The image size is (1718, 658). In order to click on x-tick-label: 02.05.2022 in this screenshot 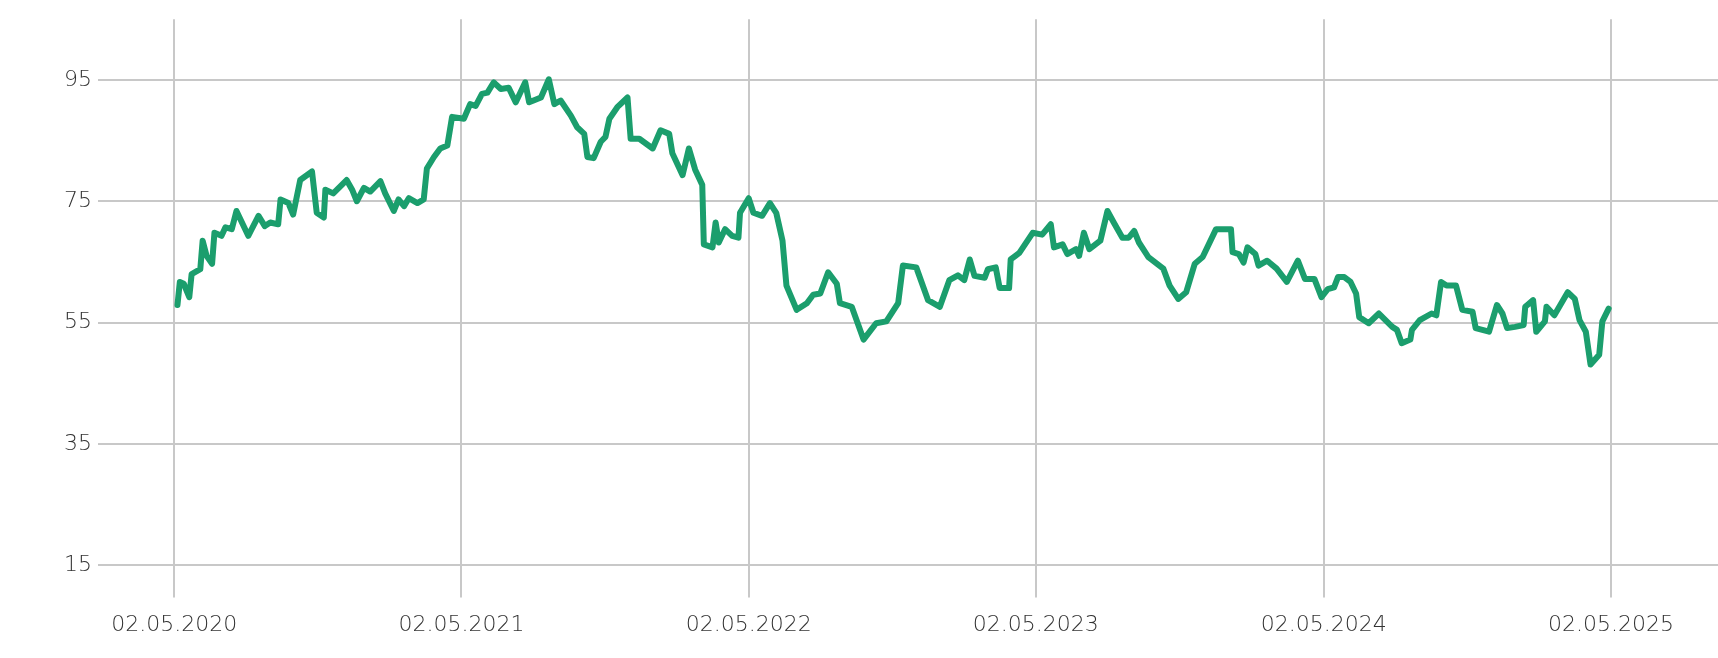, I will do `click(748, 623)`.